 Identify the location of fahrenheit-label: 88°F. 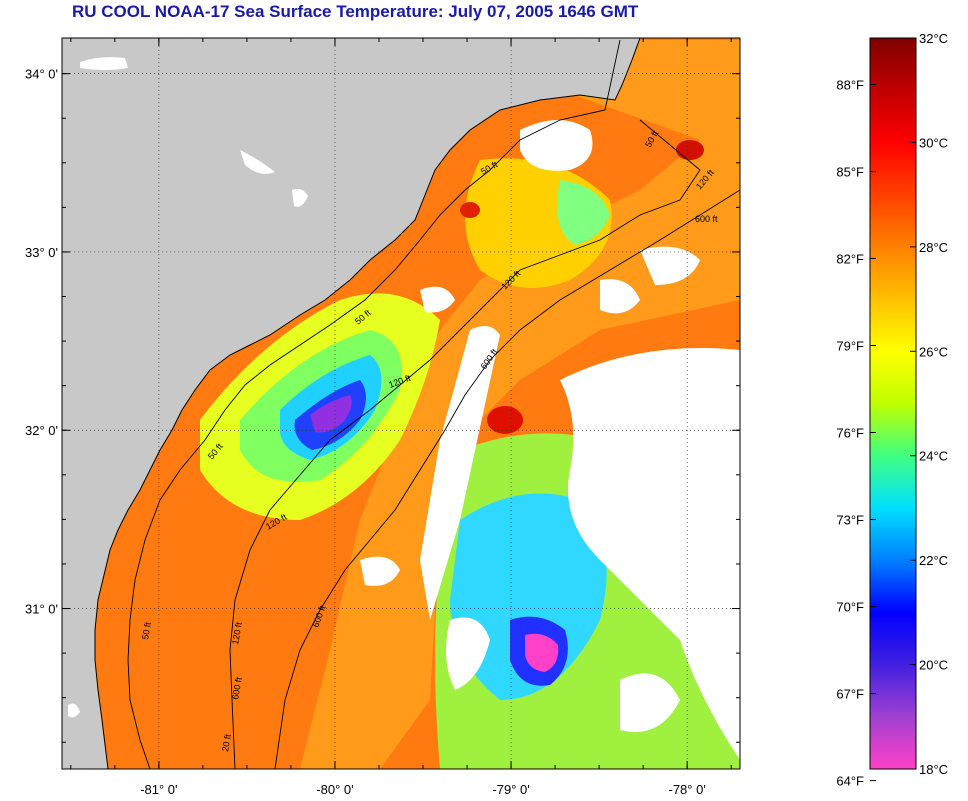
(850, 84).